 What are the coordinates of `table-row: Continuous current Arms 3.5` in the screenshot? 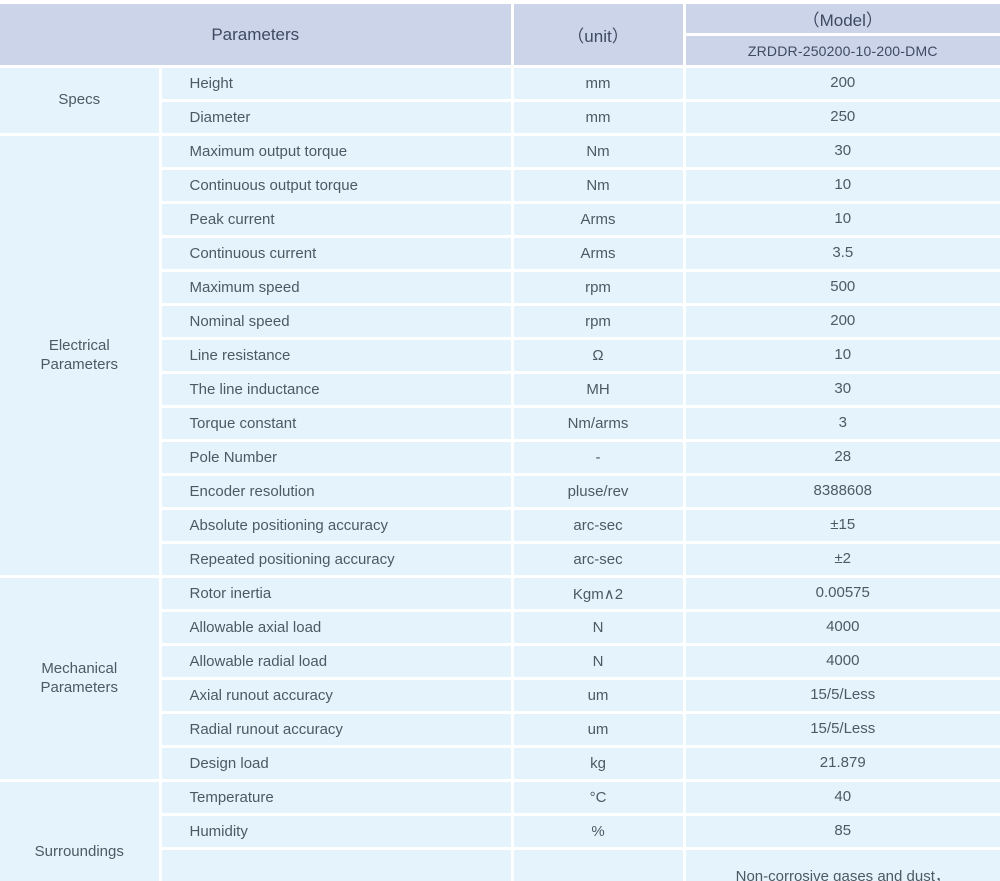 It's located at (500, 253).